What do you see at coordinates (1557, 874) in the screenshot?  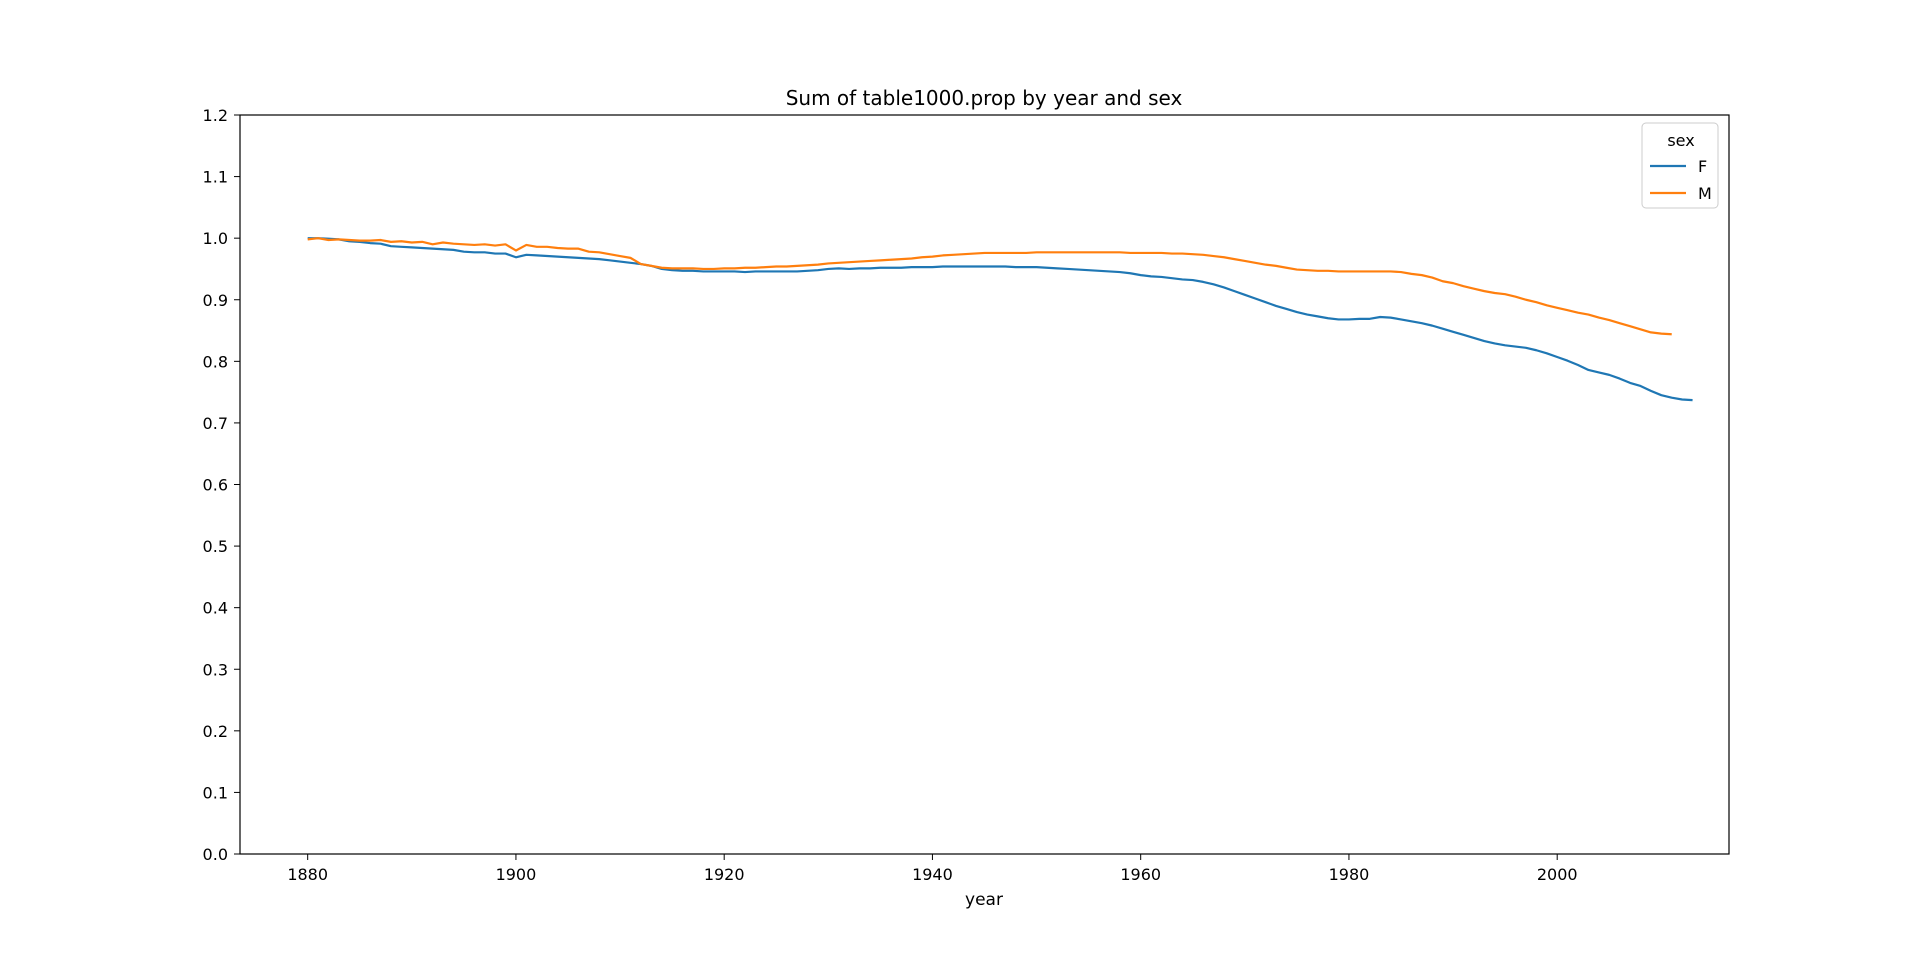 I see `x-tick-label: 2000` at bounding box center [1557, 874].